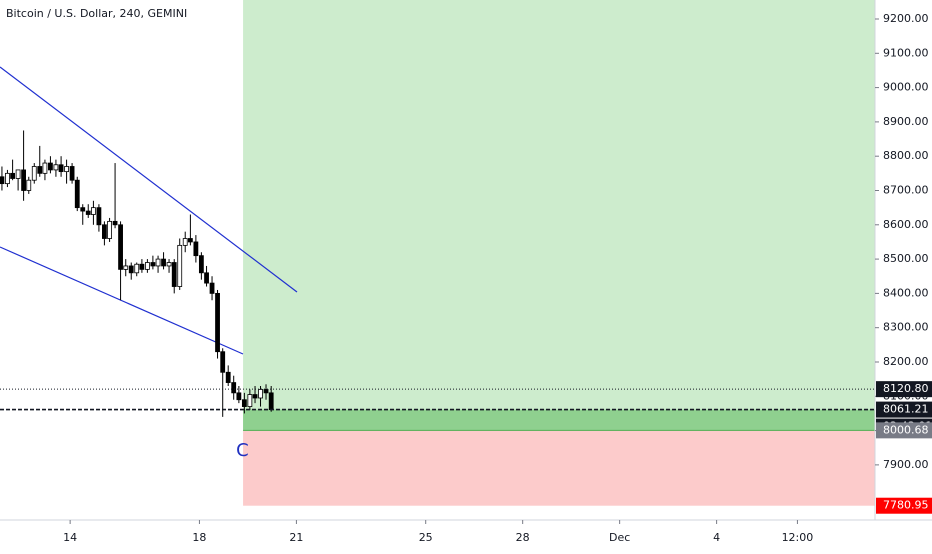 The height and width of the screenshot is (554, 932). Describe the element at coordinates (906, 87) in the screenshot. I see `y-tick-label: 9000.00` at that location.